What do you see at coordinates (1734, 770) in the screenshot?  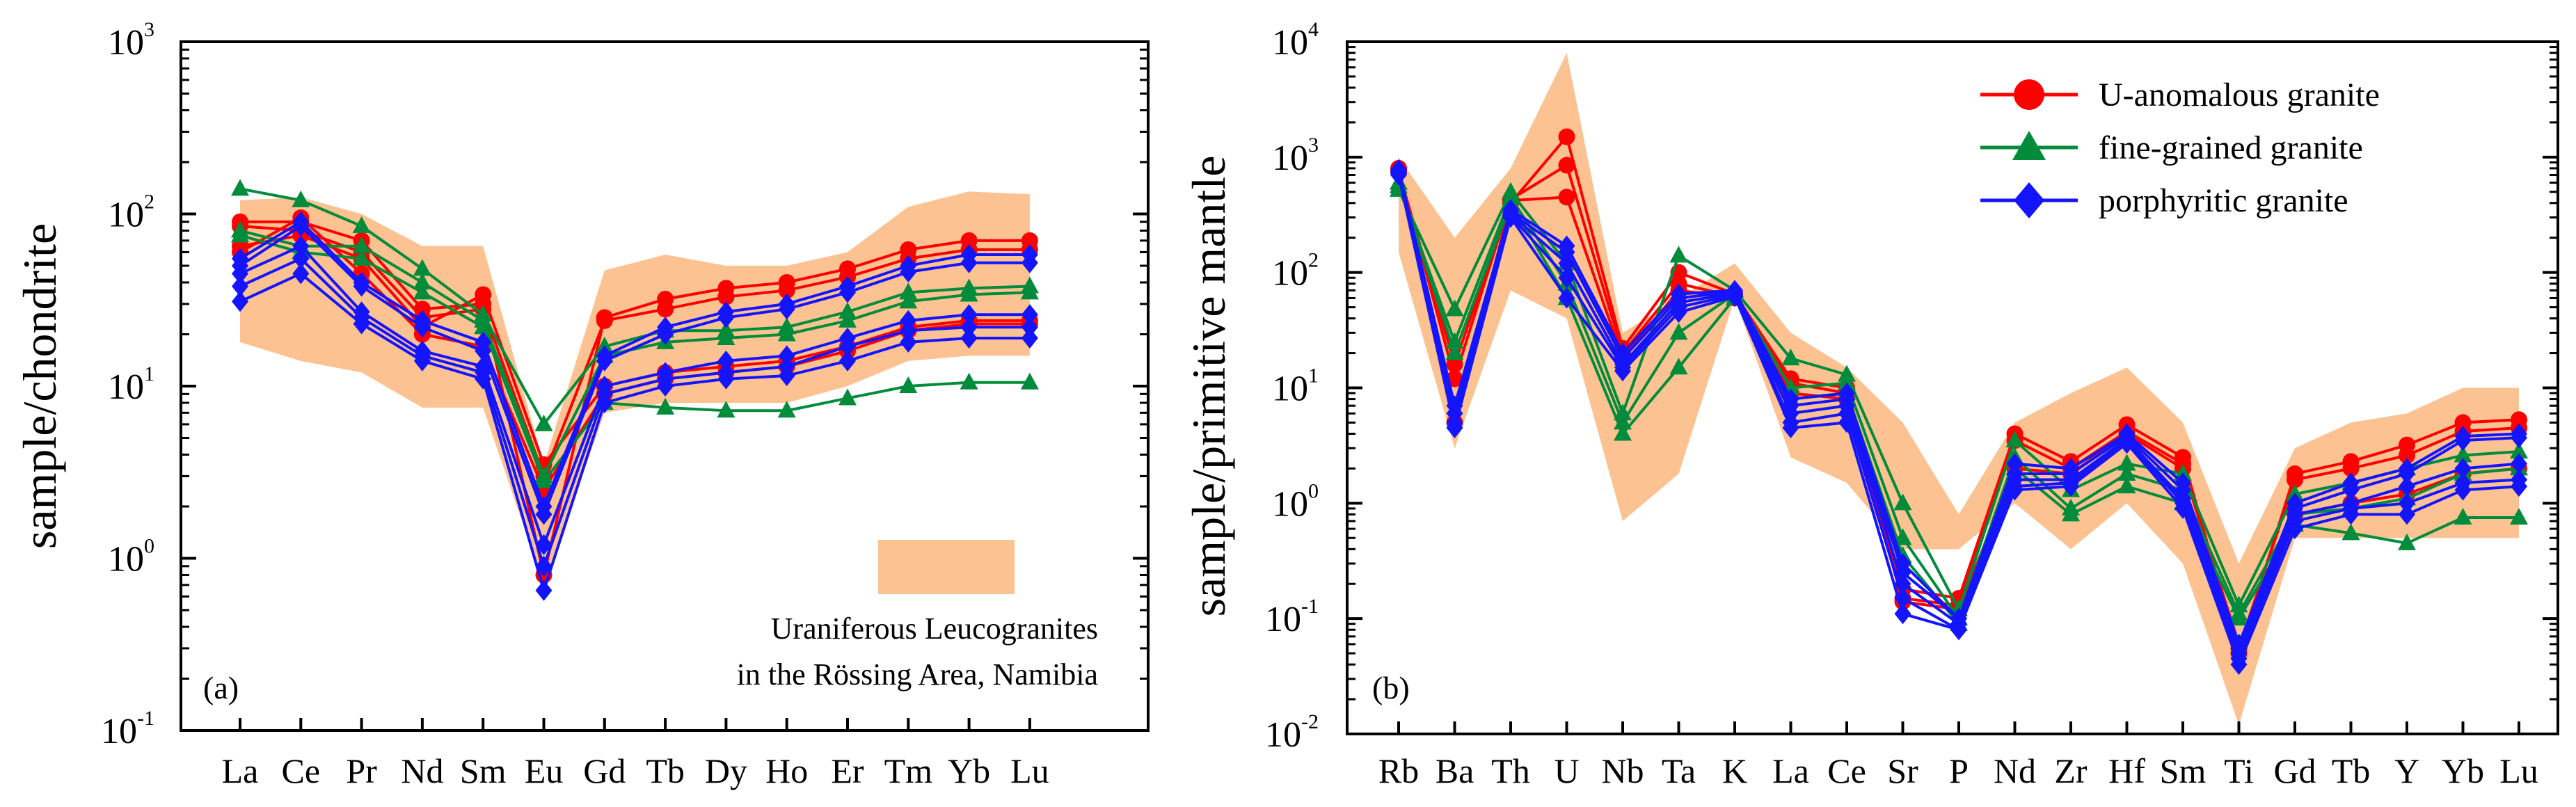 I see `x-tick-label: K` at bounding box center [1734, 770].